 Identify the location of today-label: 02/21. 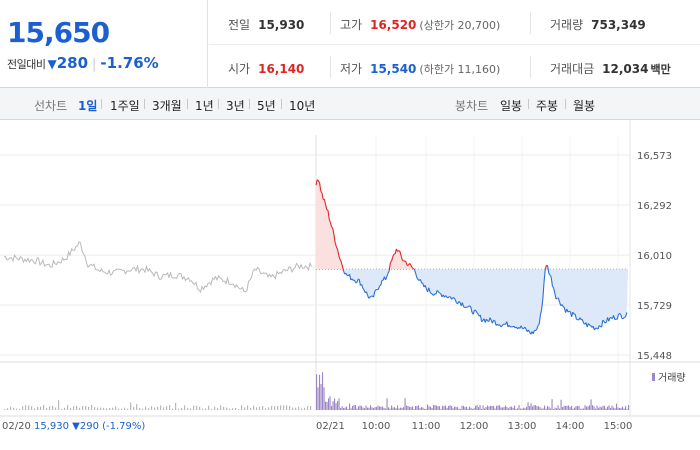
(330, 426).